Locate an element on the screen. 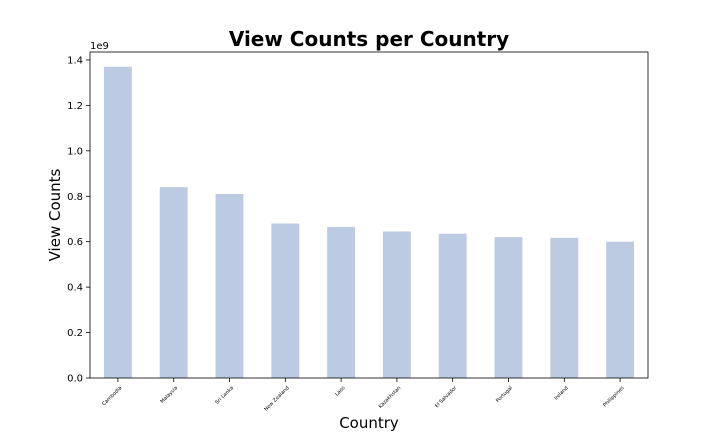  chart-title: View Counts per Country is located at coordinates (369, 39).